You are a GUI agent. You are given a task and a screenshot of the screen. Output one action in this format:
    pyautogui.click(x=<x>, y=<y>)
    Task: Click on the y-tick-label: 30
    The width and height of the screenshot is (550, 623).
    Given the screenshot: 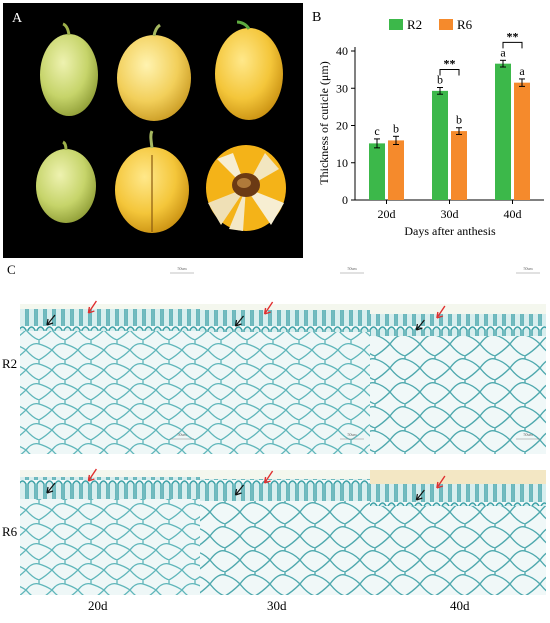 What is the action you would take?
    pyautogui.click(x=342, y=88)
    